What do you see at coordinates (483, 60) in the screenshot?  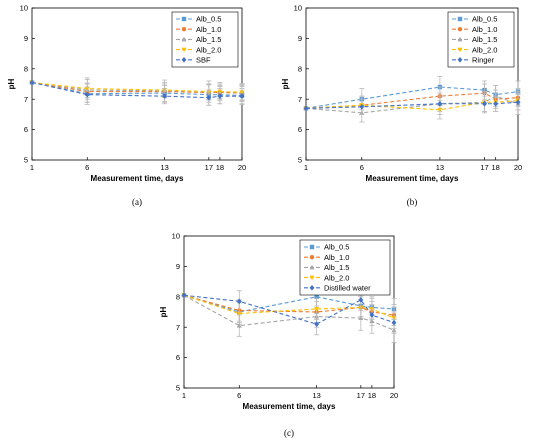 I see `legend-entry: Ringer` at bounding box center [483, 60].